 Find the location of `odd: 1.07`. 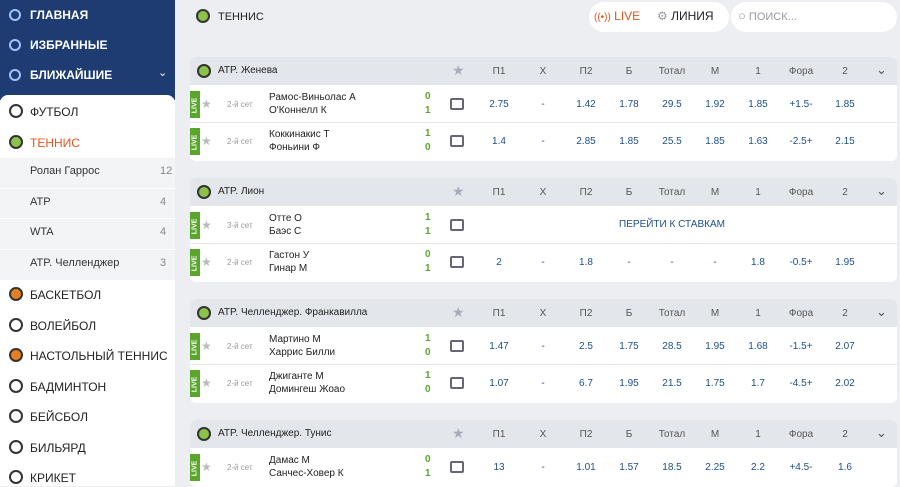

odd: 1.07 is located at coordinates (499, 383).